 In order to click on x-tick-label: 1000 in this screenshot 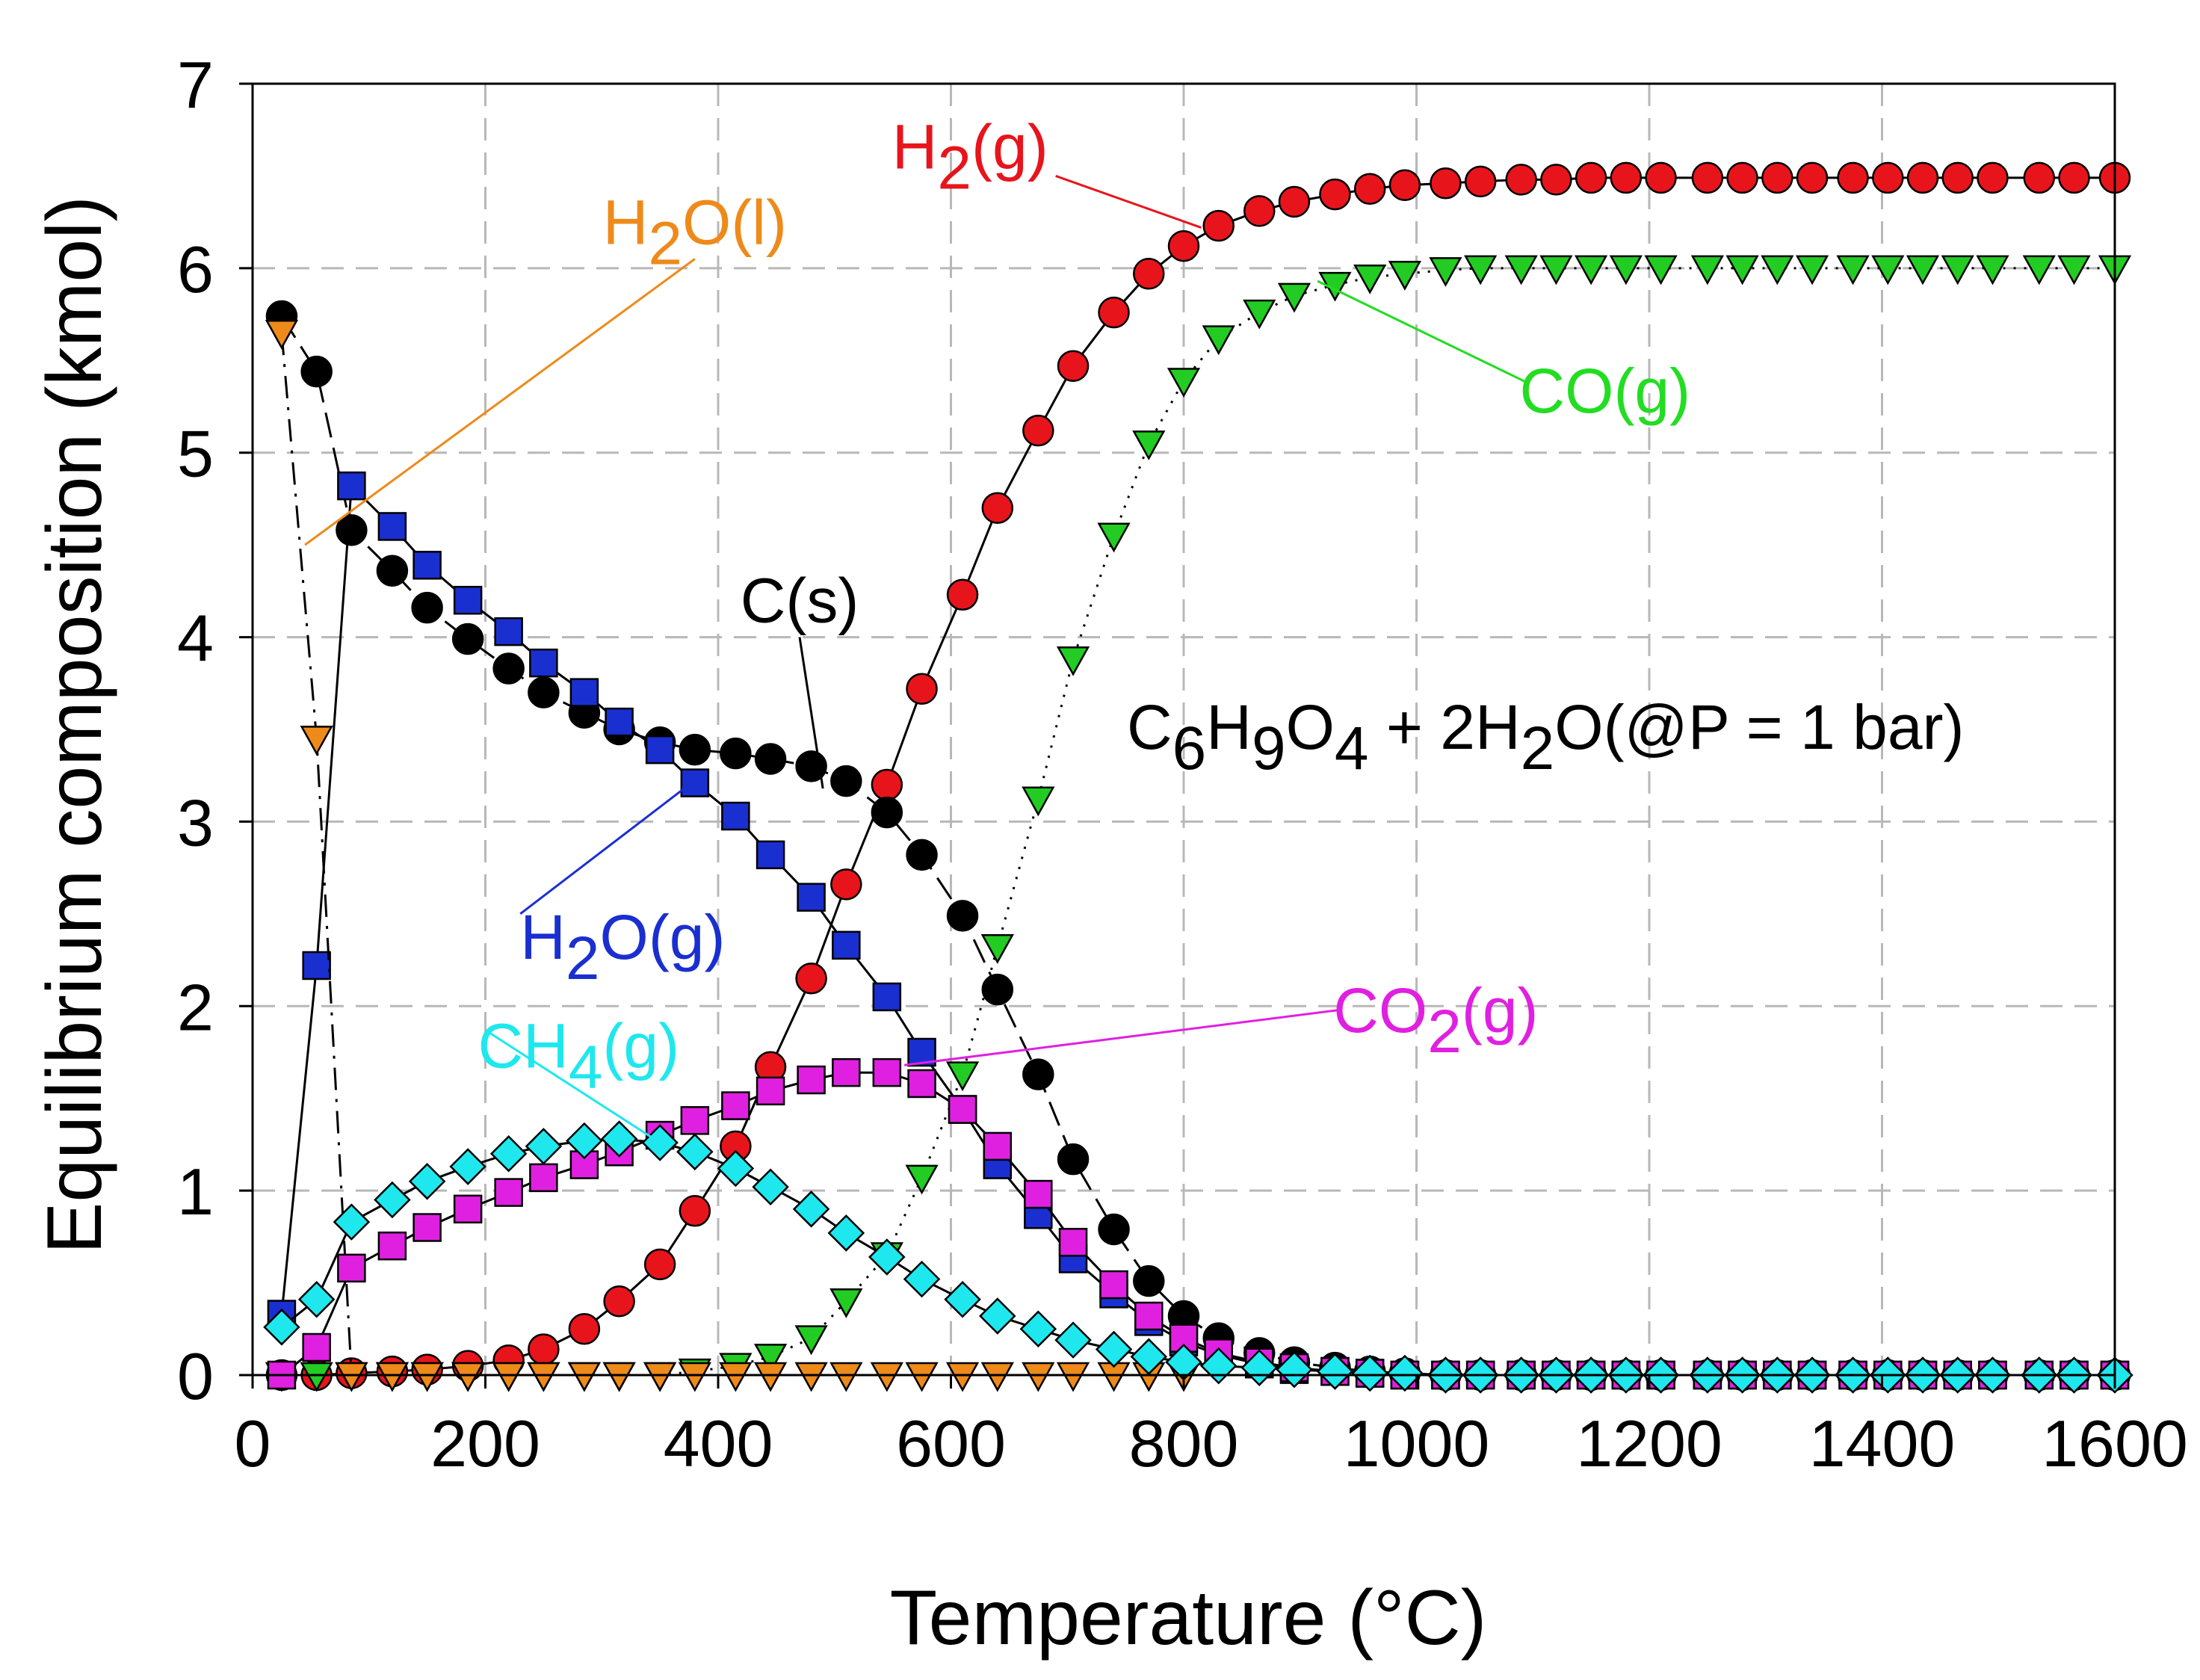, I will do `click(1417, 1443)`.